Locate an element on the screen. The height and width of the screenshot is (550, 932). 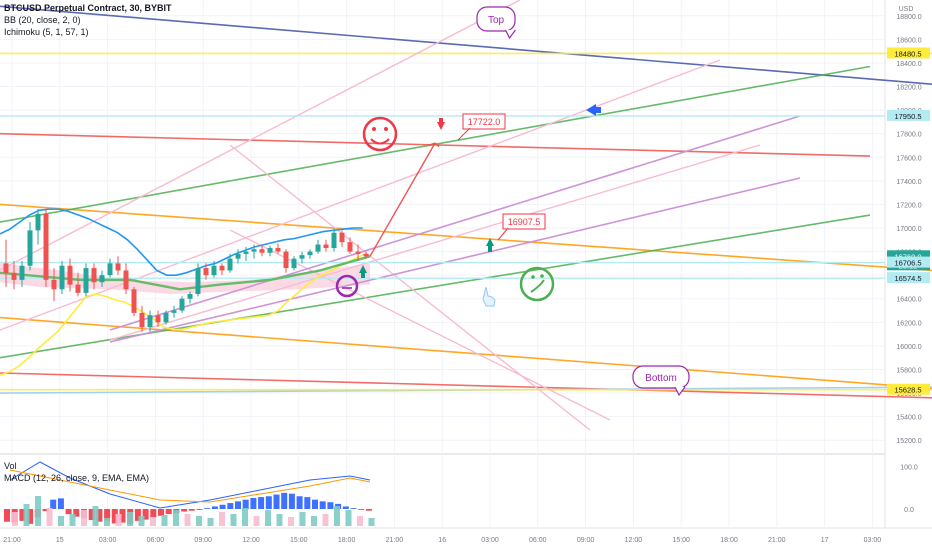
bottom-callout-text: Bottom is located at coordinates (661, 378).